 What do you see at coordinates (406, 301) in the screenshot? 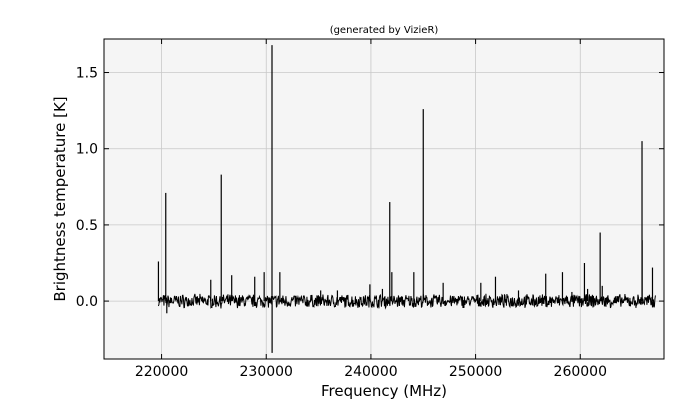
I see `spectrum-baseline` at bounding box center [406, 301].